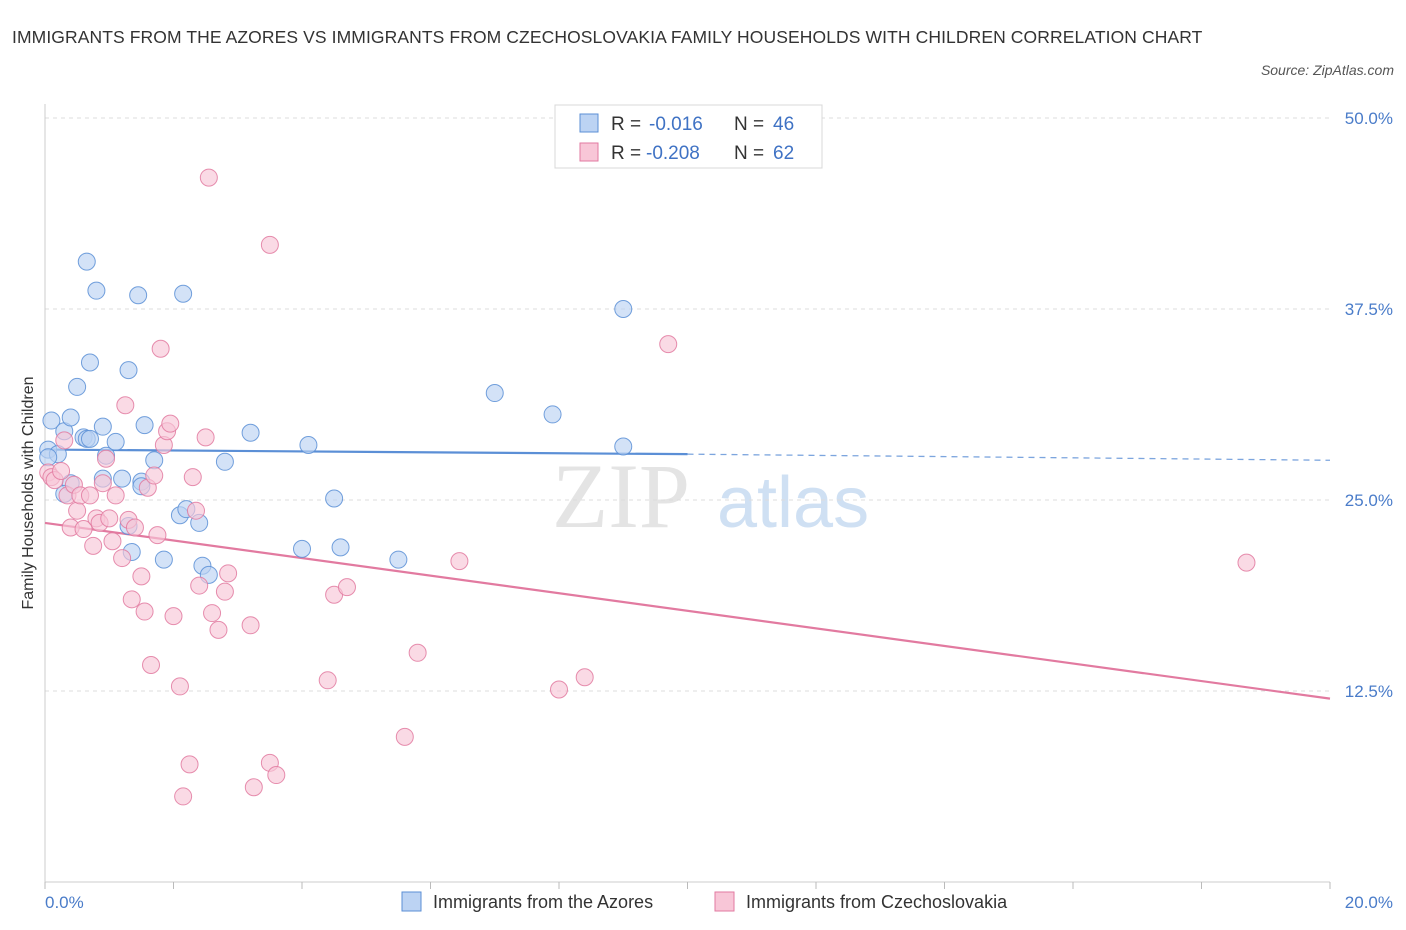 This screenshot has height=930, width=1406. What do you see at coordinates (877, 902) in the screenshot?
I see `legend-label-czech: Immigrants from Czechoslovakia` at bounding box center [877, 902].